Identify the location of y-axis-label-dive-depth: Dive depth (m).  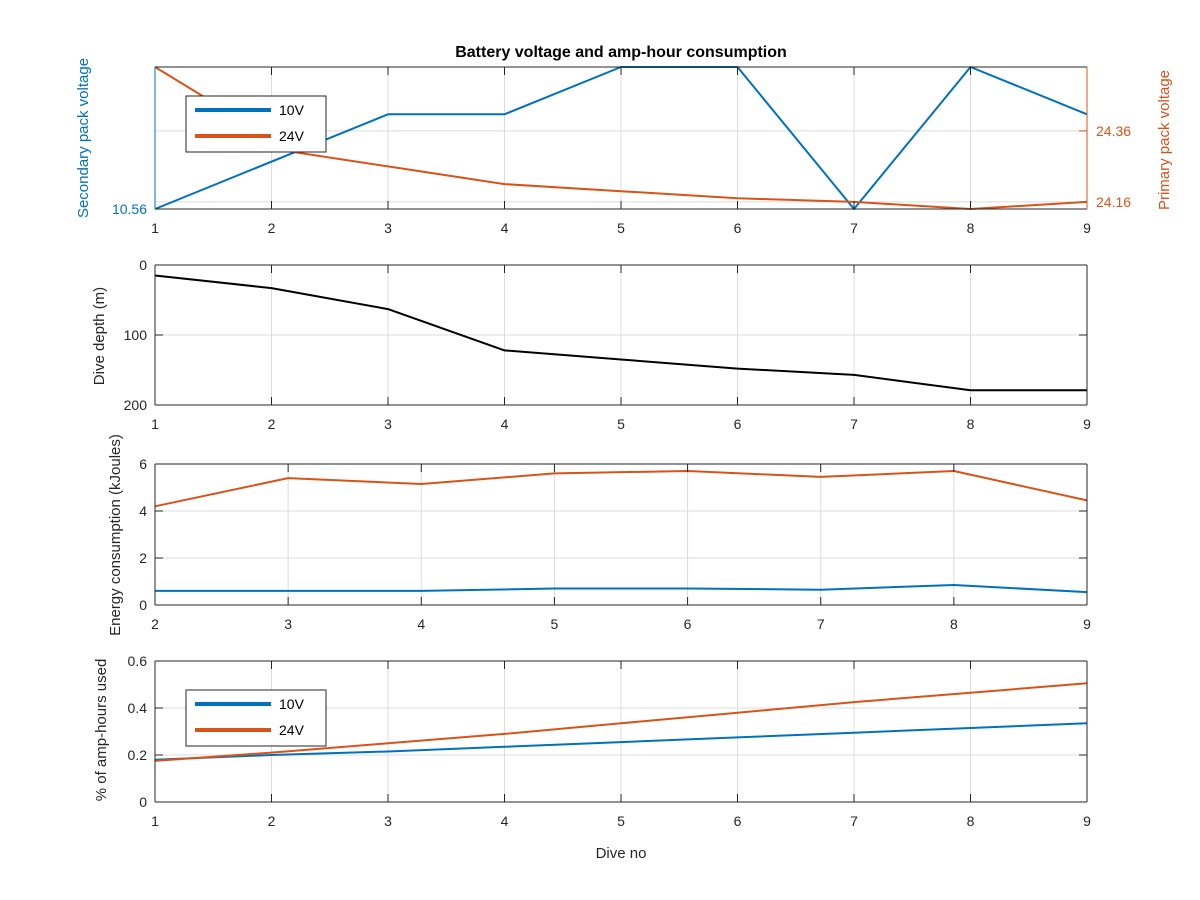
(99, 336).